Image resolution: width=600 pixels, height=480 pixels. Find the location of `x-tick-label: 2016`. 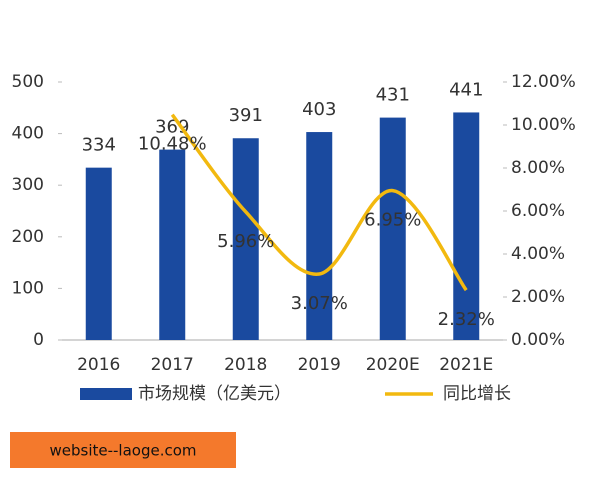

x-tick-label: 2016 is located at coordinates (98, 365).